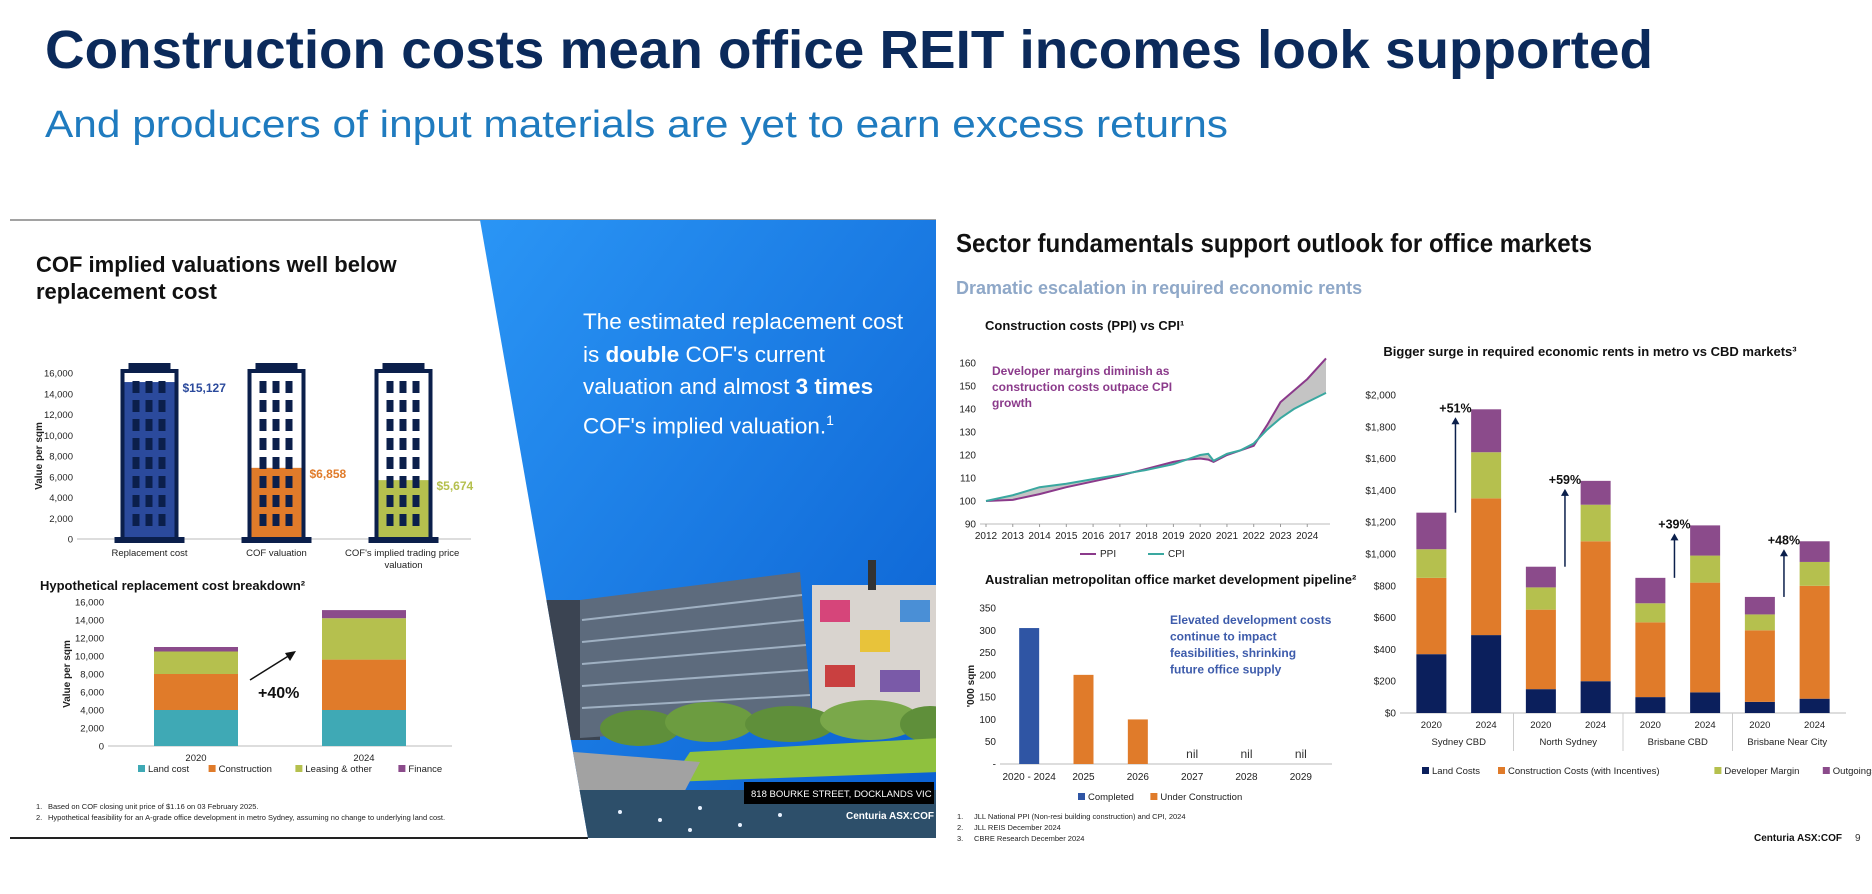 This screenshot has width=1872, height=894. What do you see at coordinates (149, 553) in the screenshot?
I see `text-line: Replacement cost` at bounding box center [149, 553].